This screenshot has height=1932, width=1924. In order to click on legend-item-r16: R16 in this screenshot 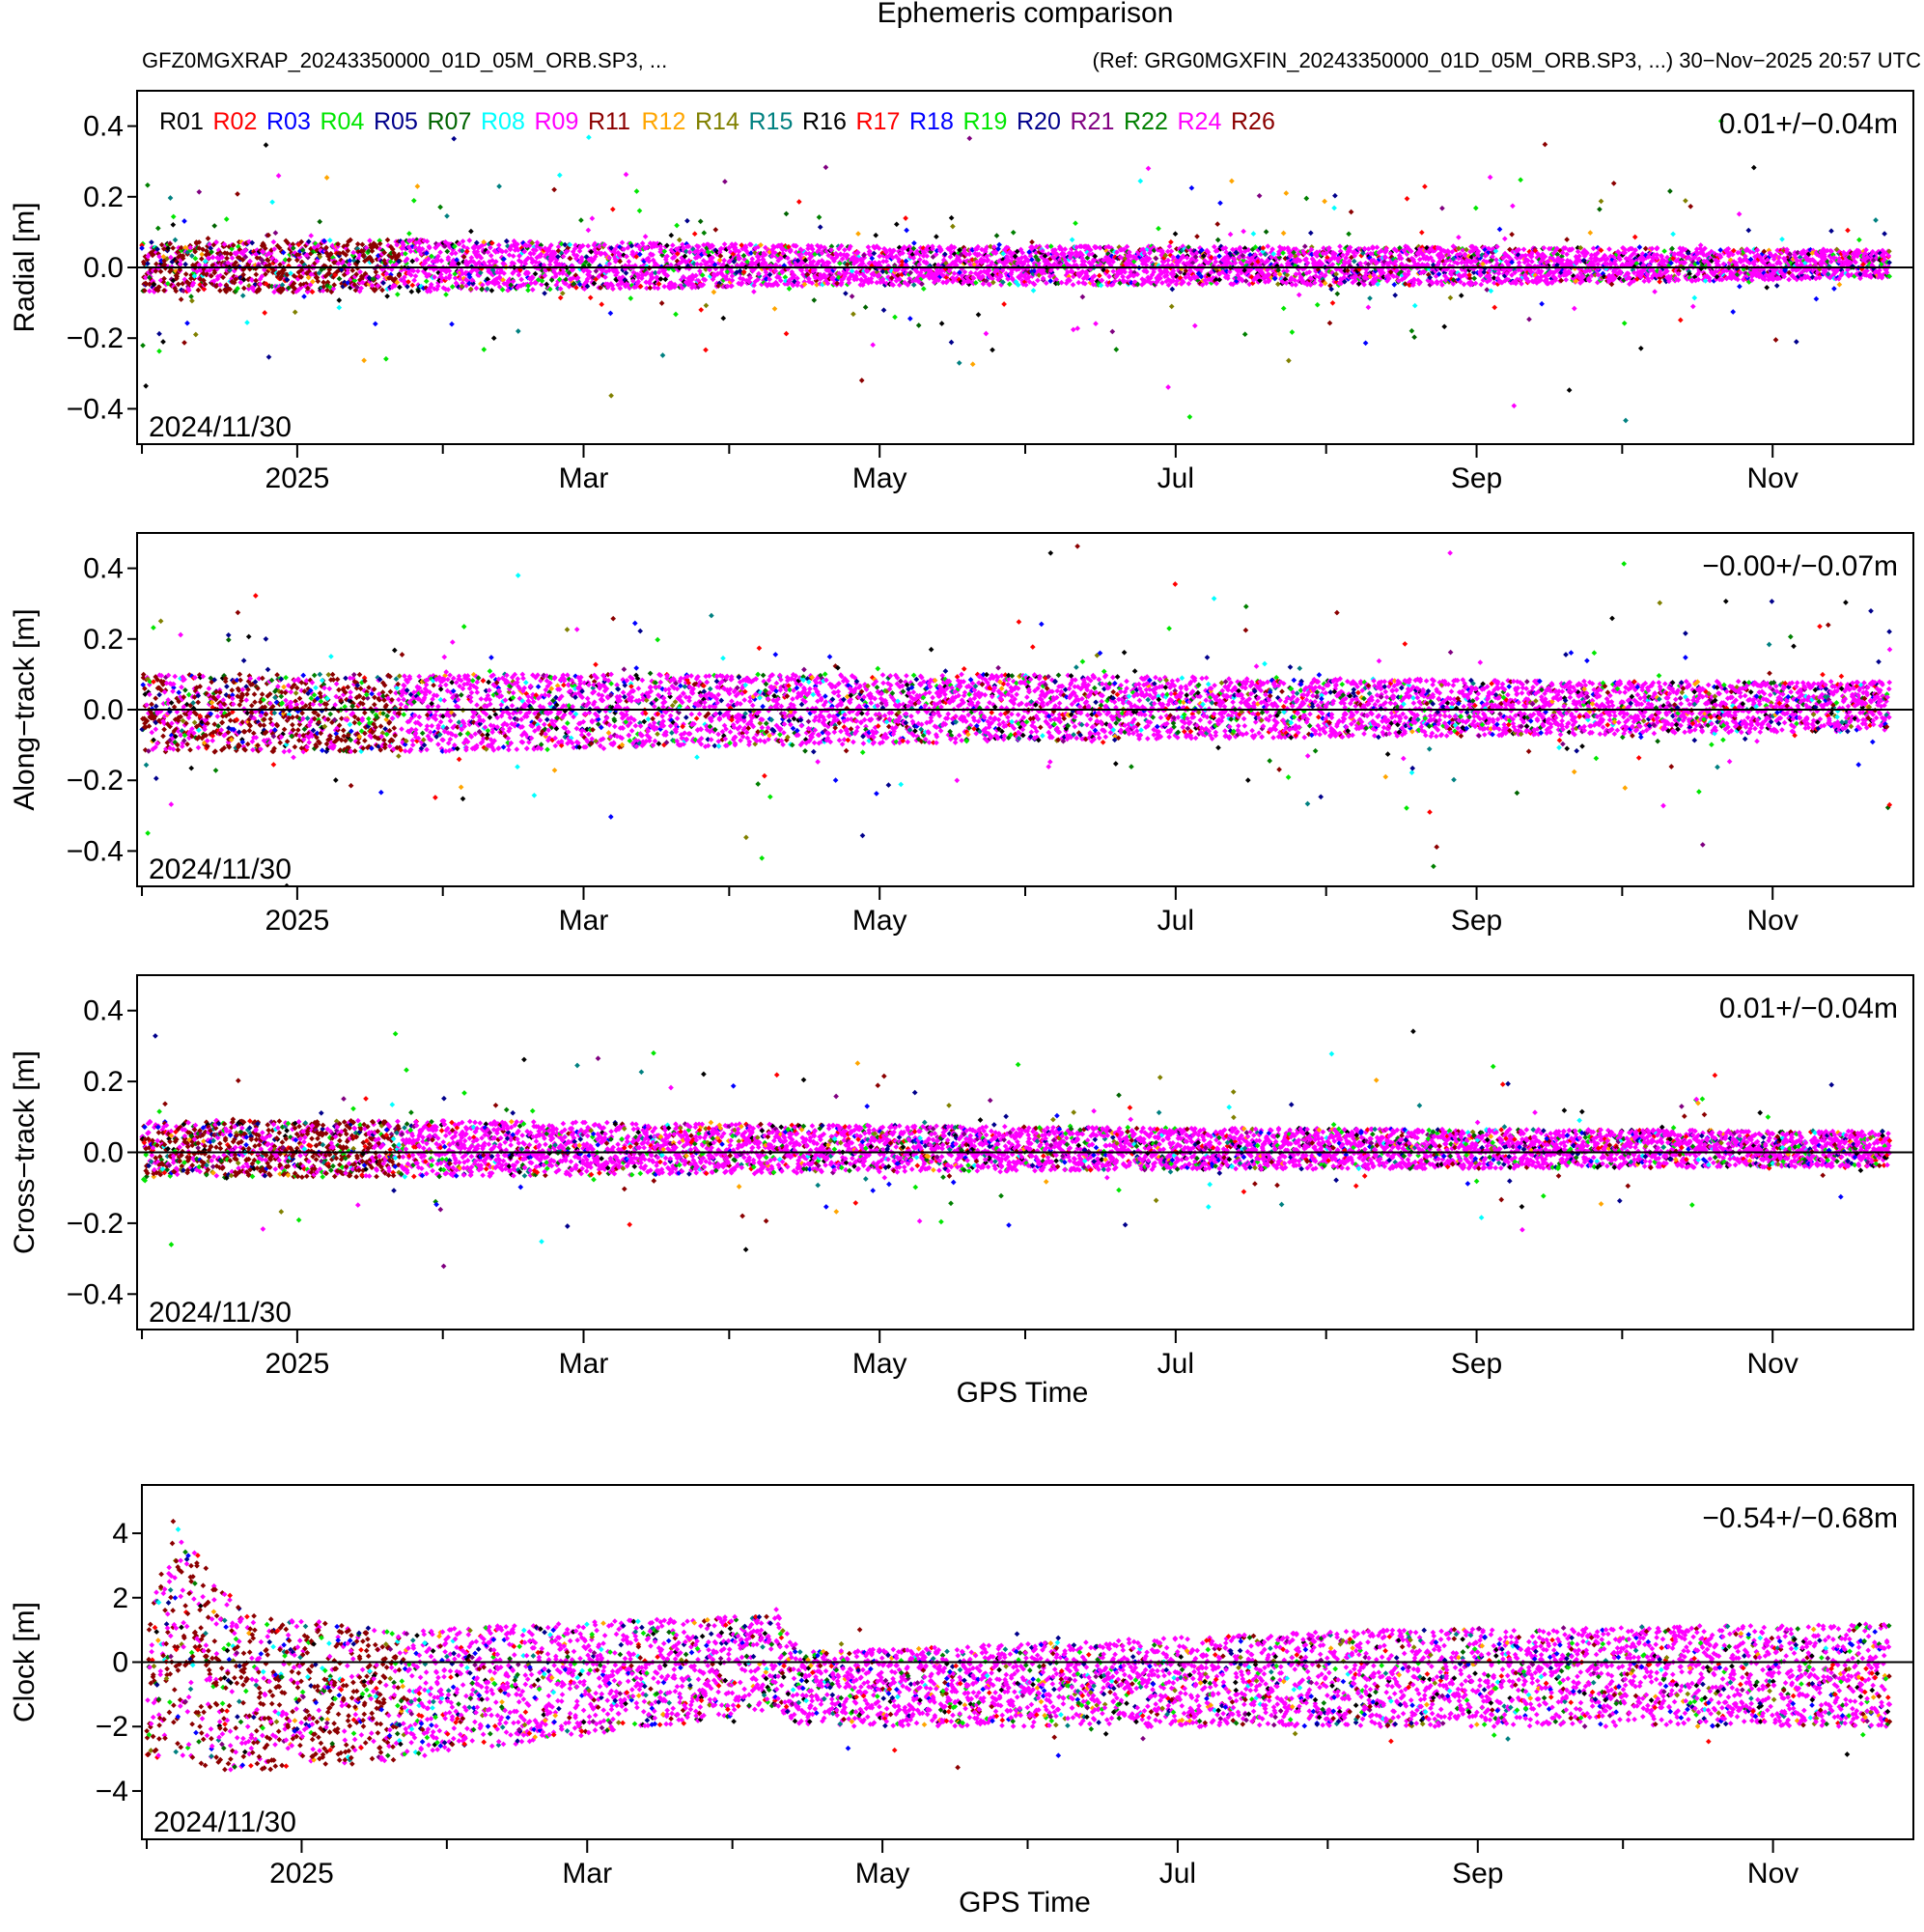, I will do `click(824, 122)`.